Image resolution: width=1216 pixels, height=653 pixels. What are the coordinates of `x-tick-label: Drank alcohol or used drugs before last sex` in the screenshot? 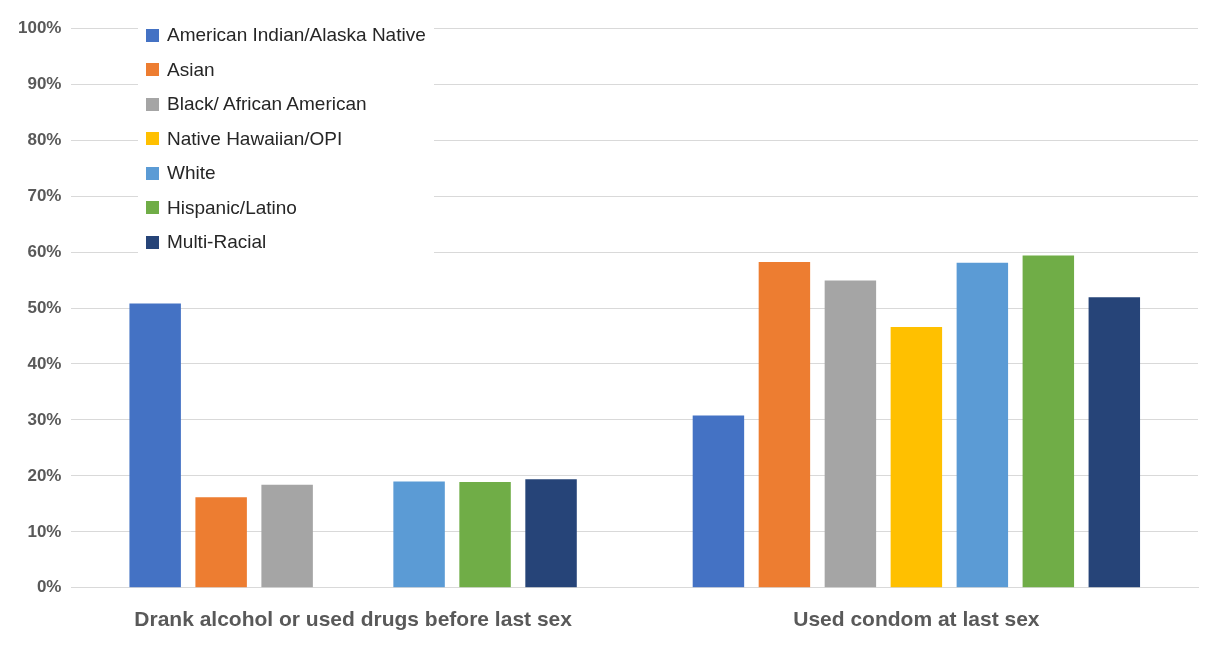 It's located at (353, 619).